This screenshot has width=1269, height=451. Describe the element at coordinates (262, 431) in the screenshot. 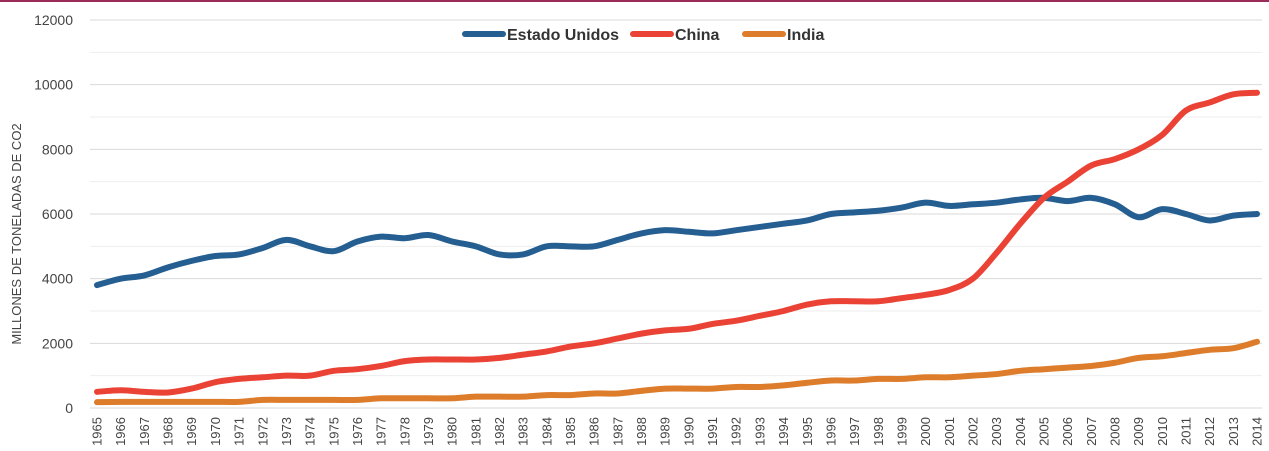

I see `x-tick-label: 1972` at that location.